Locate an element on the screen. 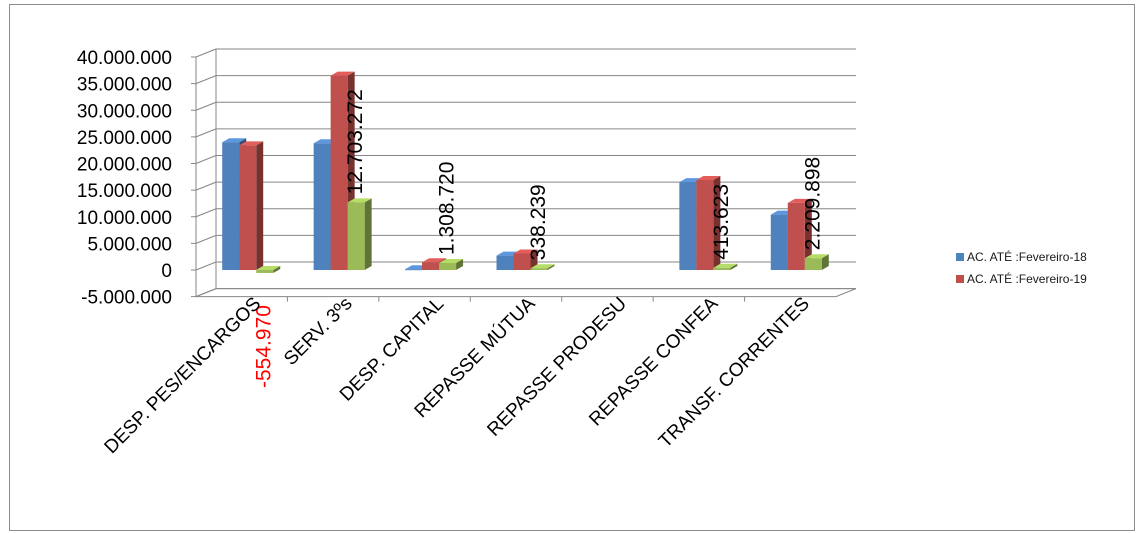  y-tick-label: 35.000.000 is located at coordinates (124, 85).